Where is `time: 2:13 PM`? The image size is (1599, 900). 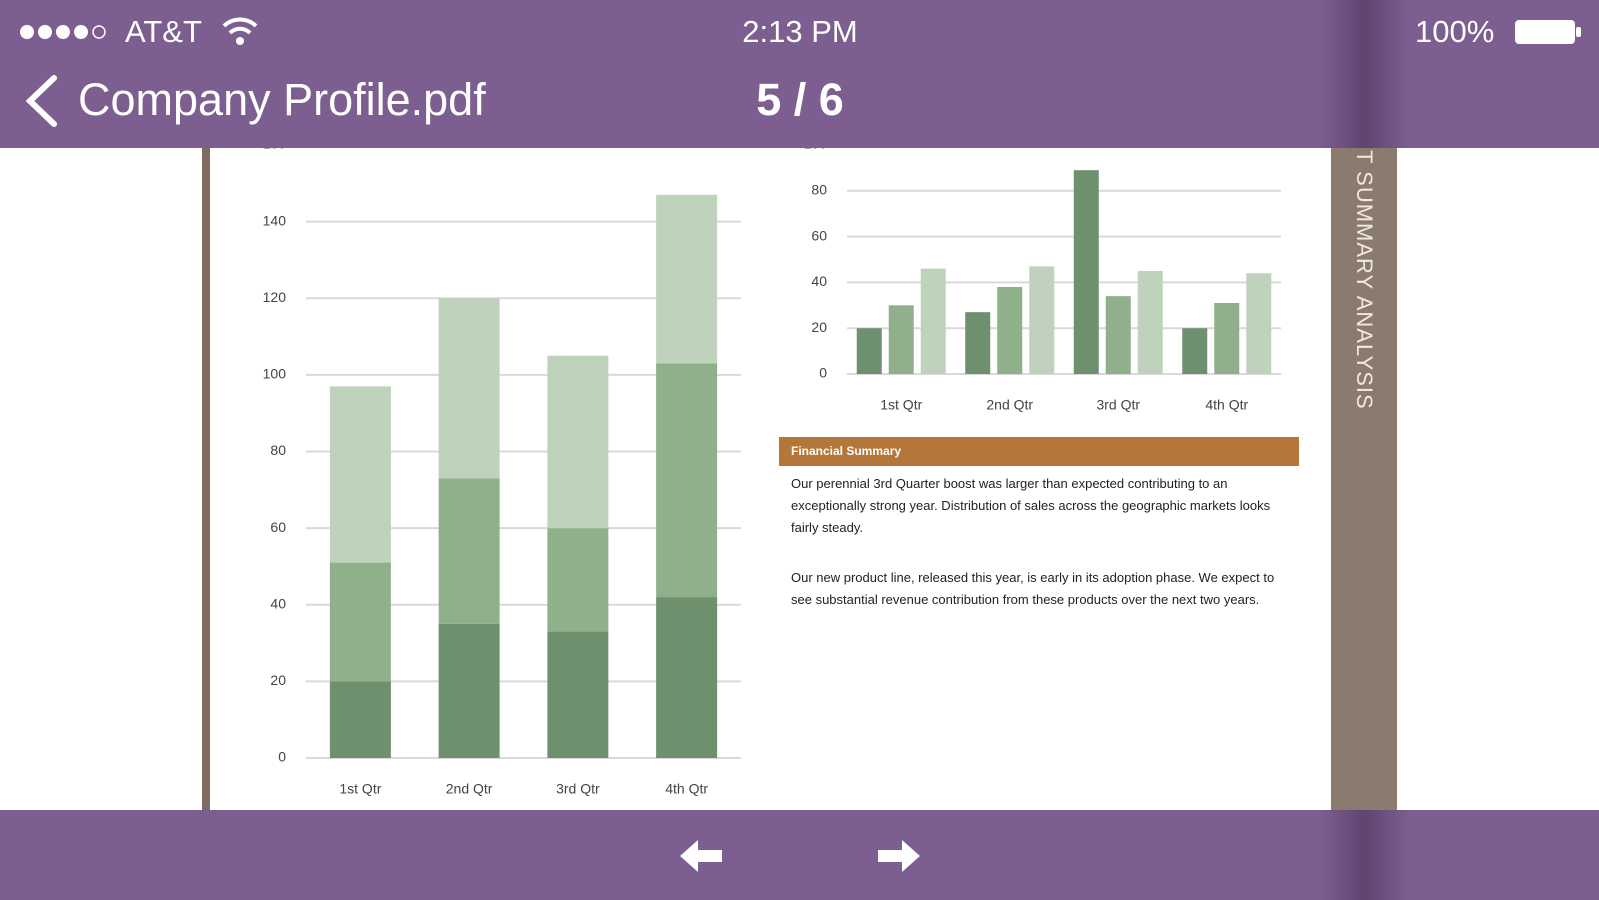 time: 2:13 PM is located at coordinates (800, 31).